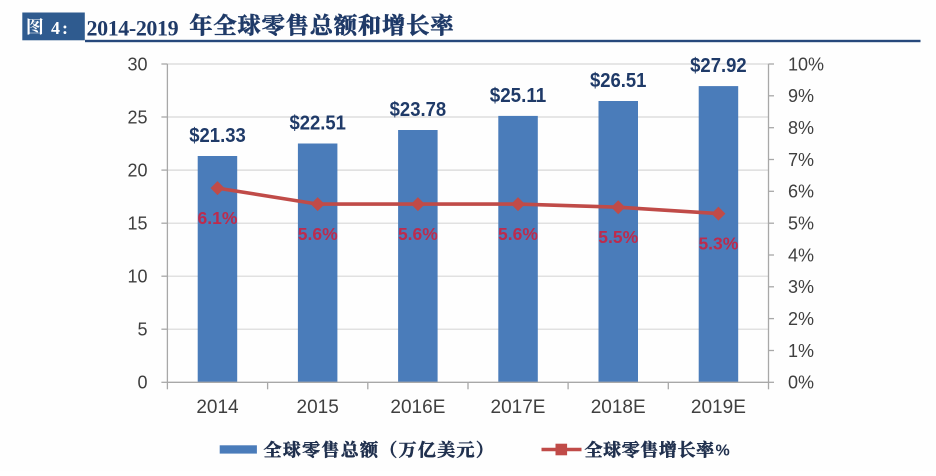 The height and width of the screenshot is (476, 936). Describe the element at coordinates (60, 28) in the screenshot. I see `svg-text: 4:` at that location.